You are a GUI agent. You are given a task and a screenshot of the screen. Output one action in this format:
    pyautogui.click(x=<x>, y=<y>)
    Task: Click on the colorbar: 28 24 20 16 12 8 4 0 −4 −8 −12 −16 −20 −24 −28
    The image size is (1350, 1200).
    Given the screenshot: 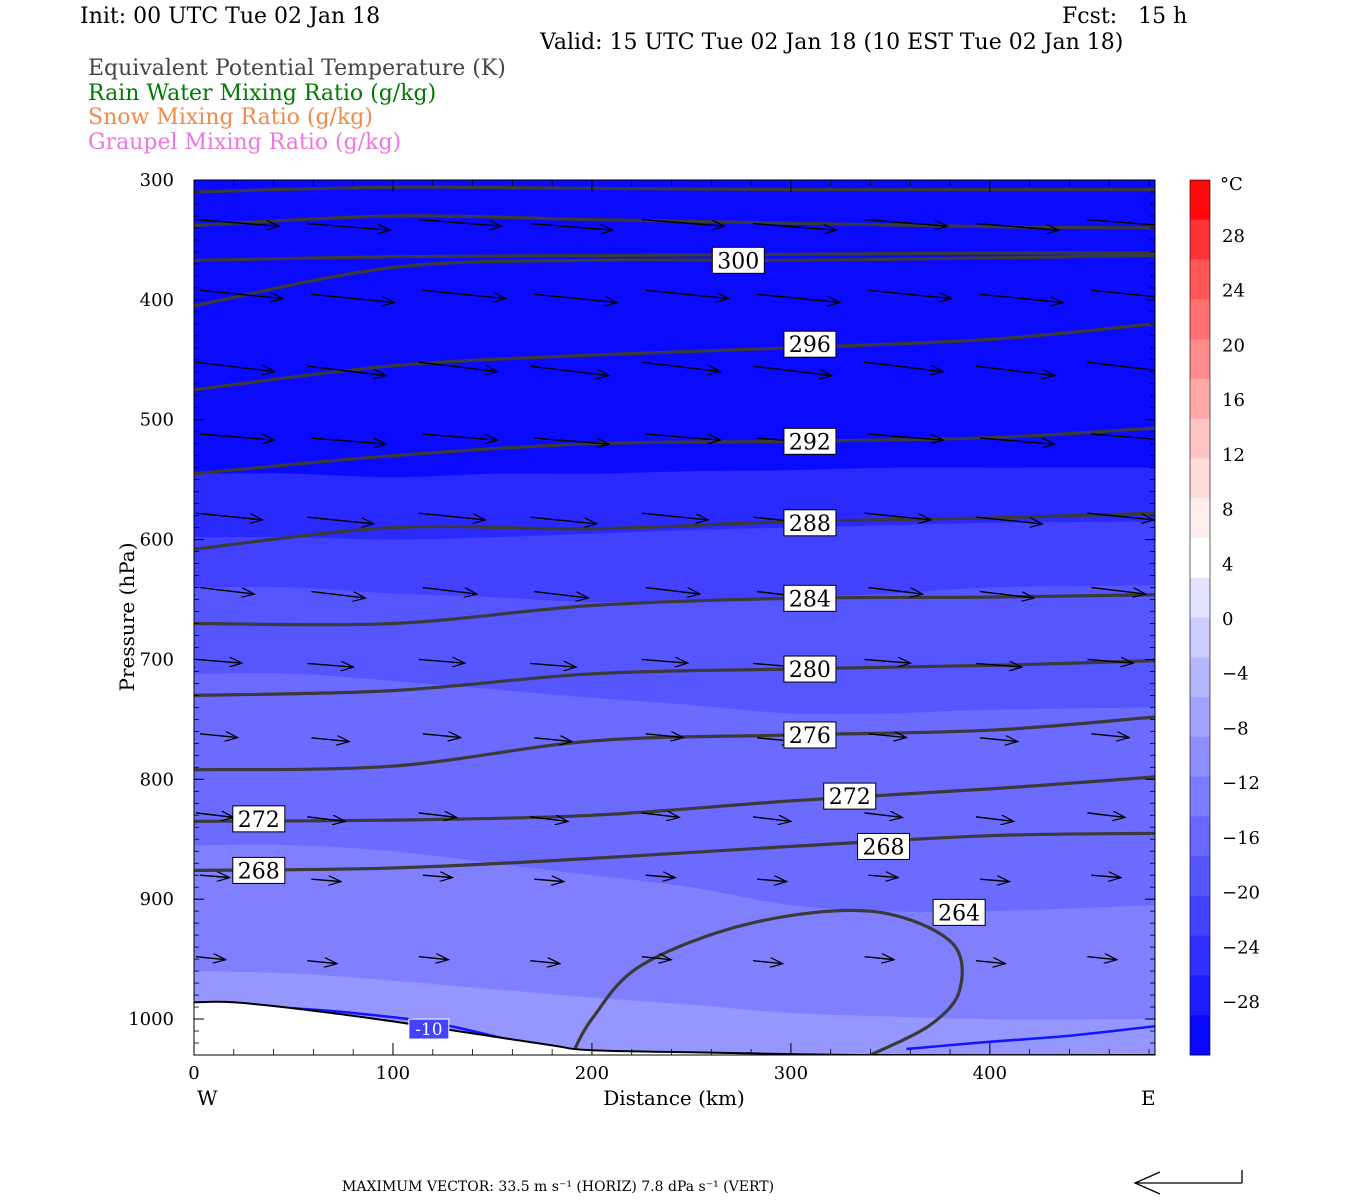 What is the action you would take?
    pyautogui.click(x=1224, y=617)
    